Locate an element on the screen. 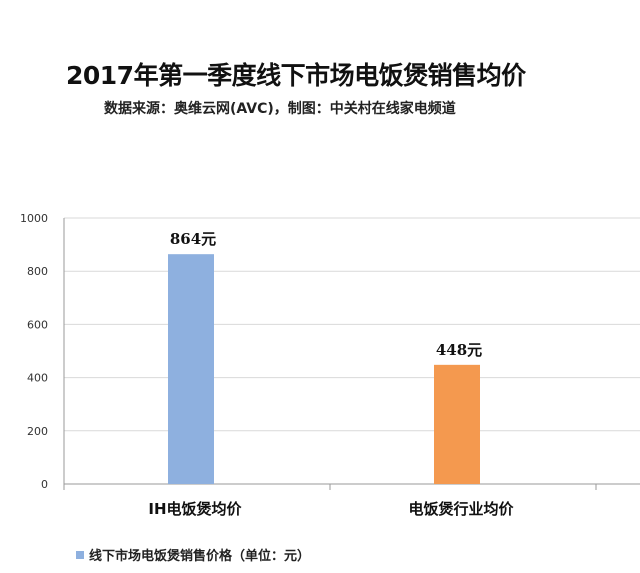  chart-title: 2017年第一季度线下市场电饭煲销售均价 is located at coordinates (296, 75).